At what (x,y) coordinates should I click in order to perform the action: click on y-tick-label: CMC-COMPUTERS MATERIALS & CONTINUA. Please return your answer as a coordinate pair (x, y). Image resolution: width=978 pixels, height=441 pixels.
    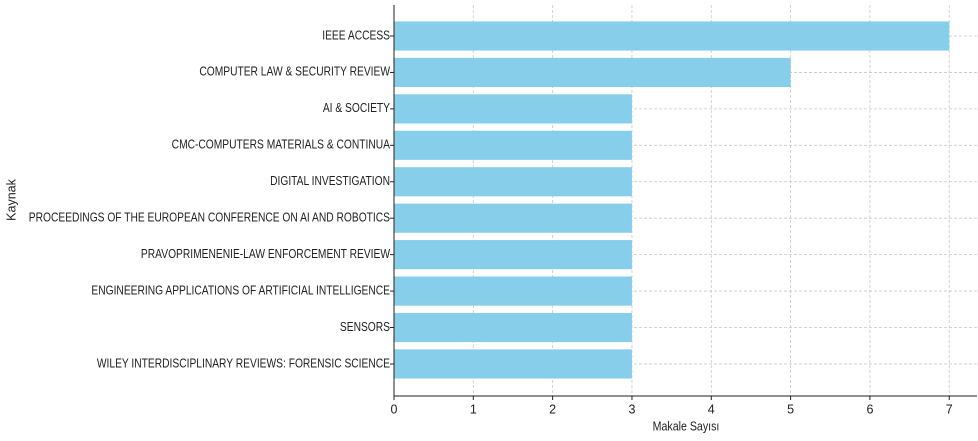
    Looking at the image, I should click on (281, 145).